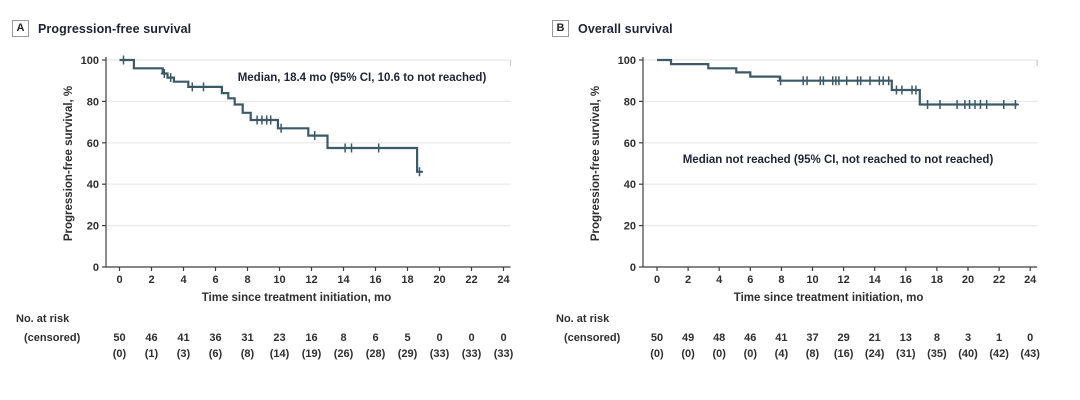 Image resolution: width=1080 pixels, height=400 pixels. What do you see at coordinates (583, 319) in the screenshot?
I see `risk-table-label: No. at risk` at bounding box center [583, 319].